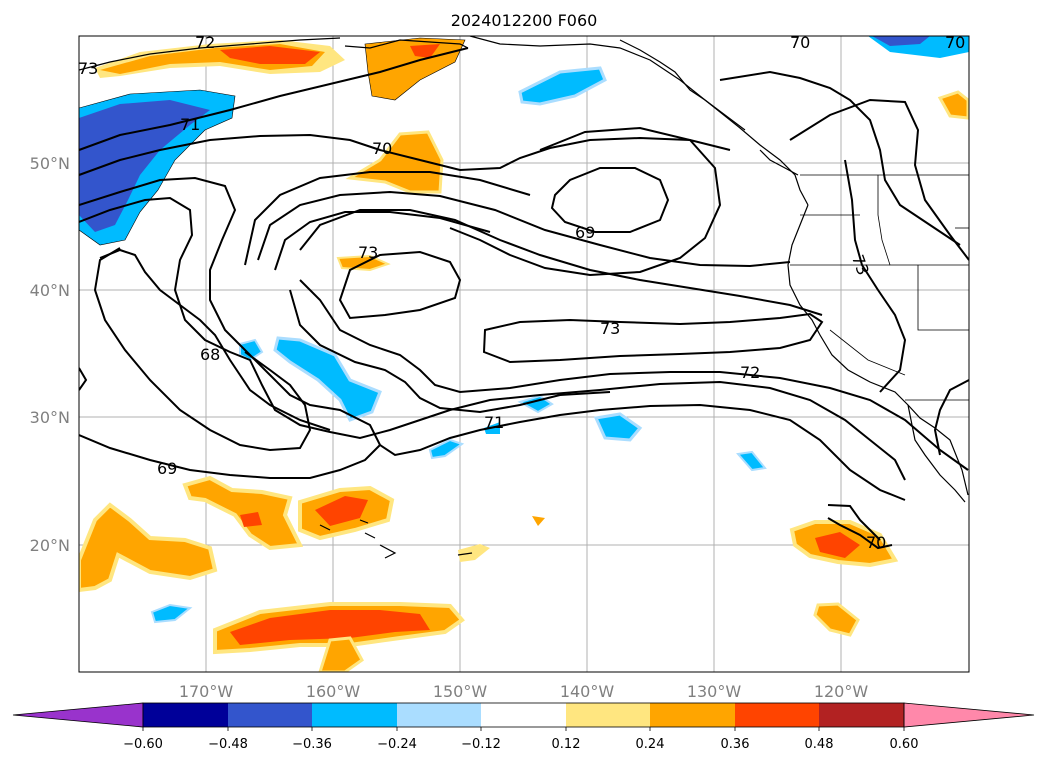 This screenshot has height=765, width=1047. What do you see at coordinates (78, 715) in the screenshot?
I see `colorbar-extend-low` at bounding box center [78, 715].